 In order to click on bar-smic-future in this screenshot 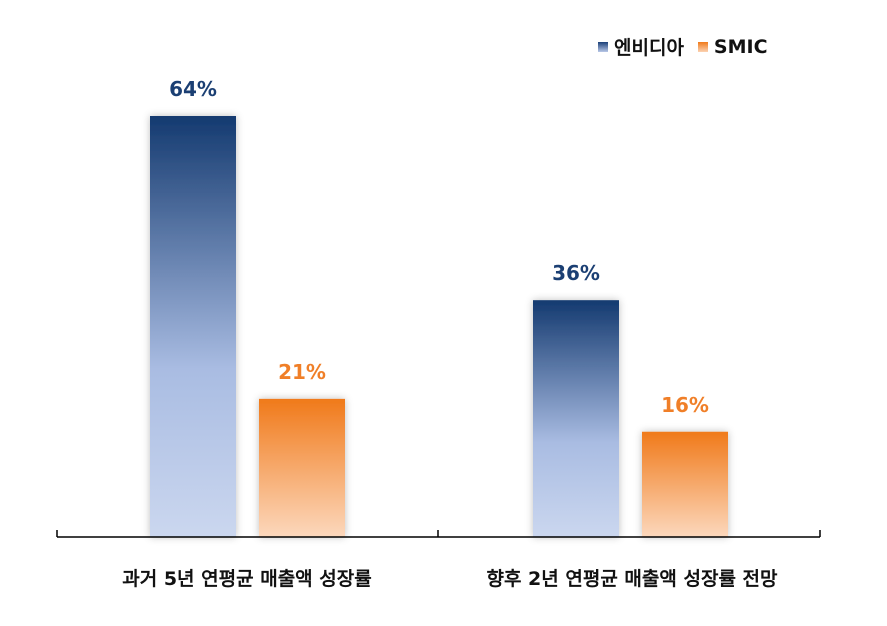, I will do `click(685, 484)`.